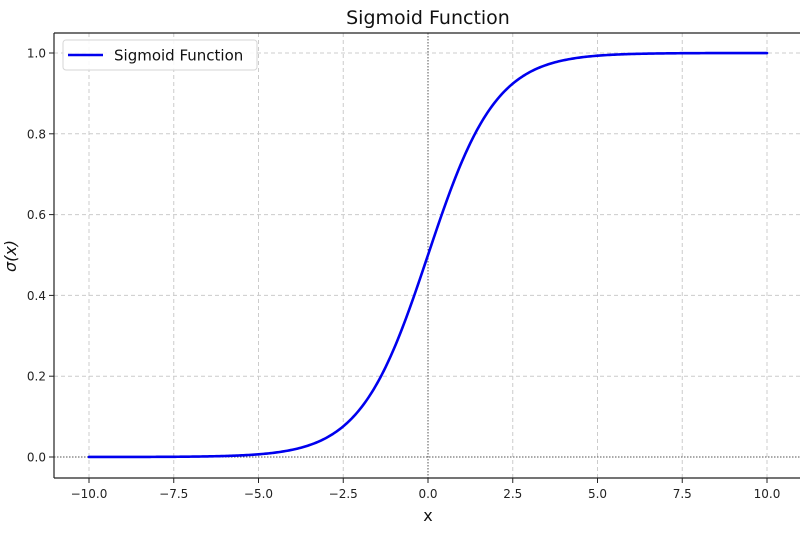  I want to click on x-tick-label: 0.0, so click(427, 494).